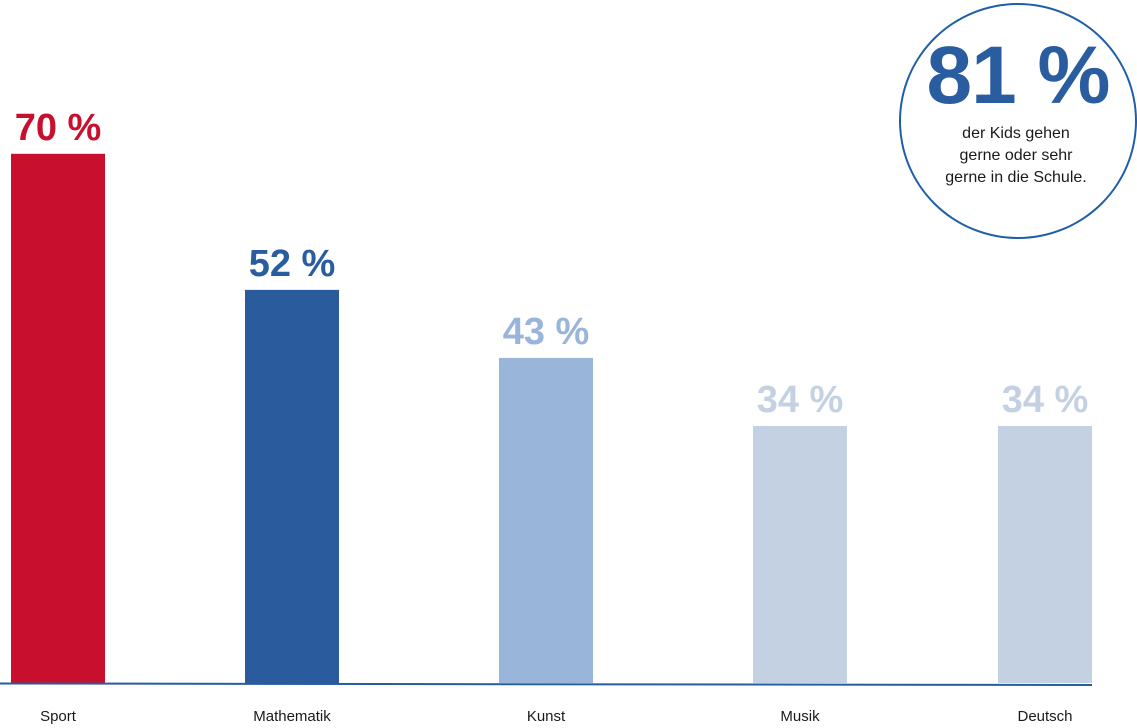  I want to click on category-label: Musik, so click(800, 716).